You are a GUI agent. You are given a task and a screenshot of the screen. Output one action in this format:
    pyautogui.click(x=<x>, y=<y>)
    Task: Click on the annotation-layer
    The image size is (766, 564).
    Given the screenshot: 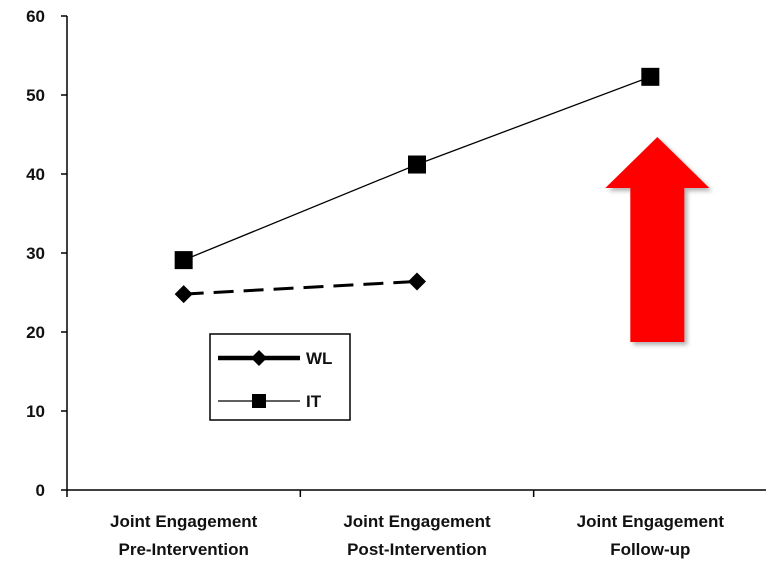 What is the action you would take?
    pyautogui.click(x=657, y=239)
    